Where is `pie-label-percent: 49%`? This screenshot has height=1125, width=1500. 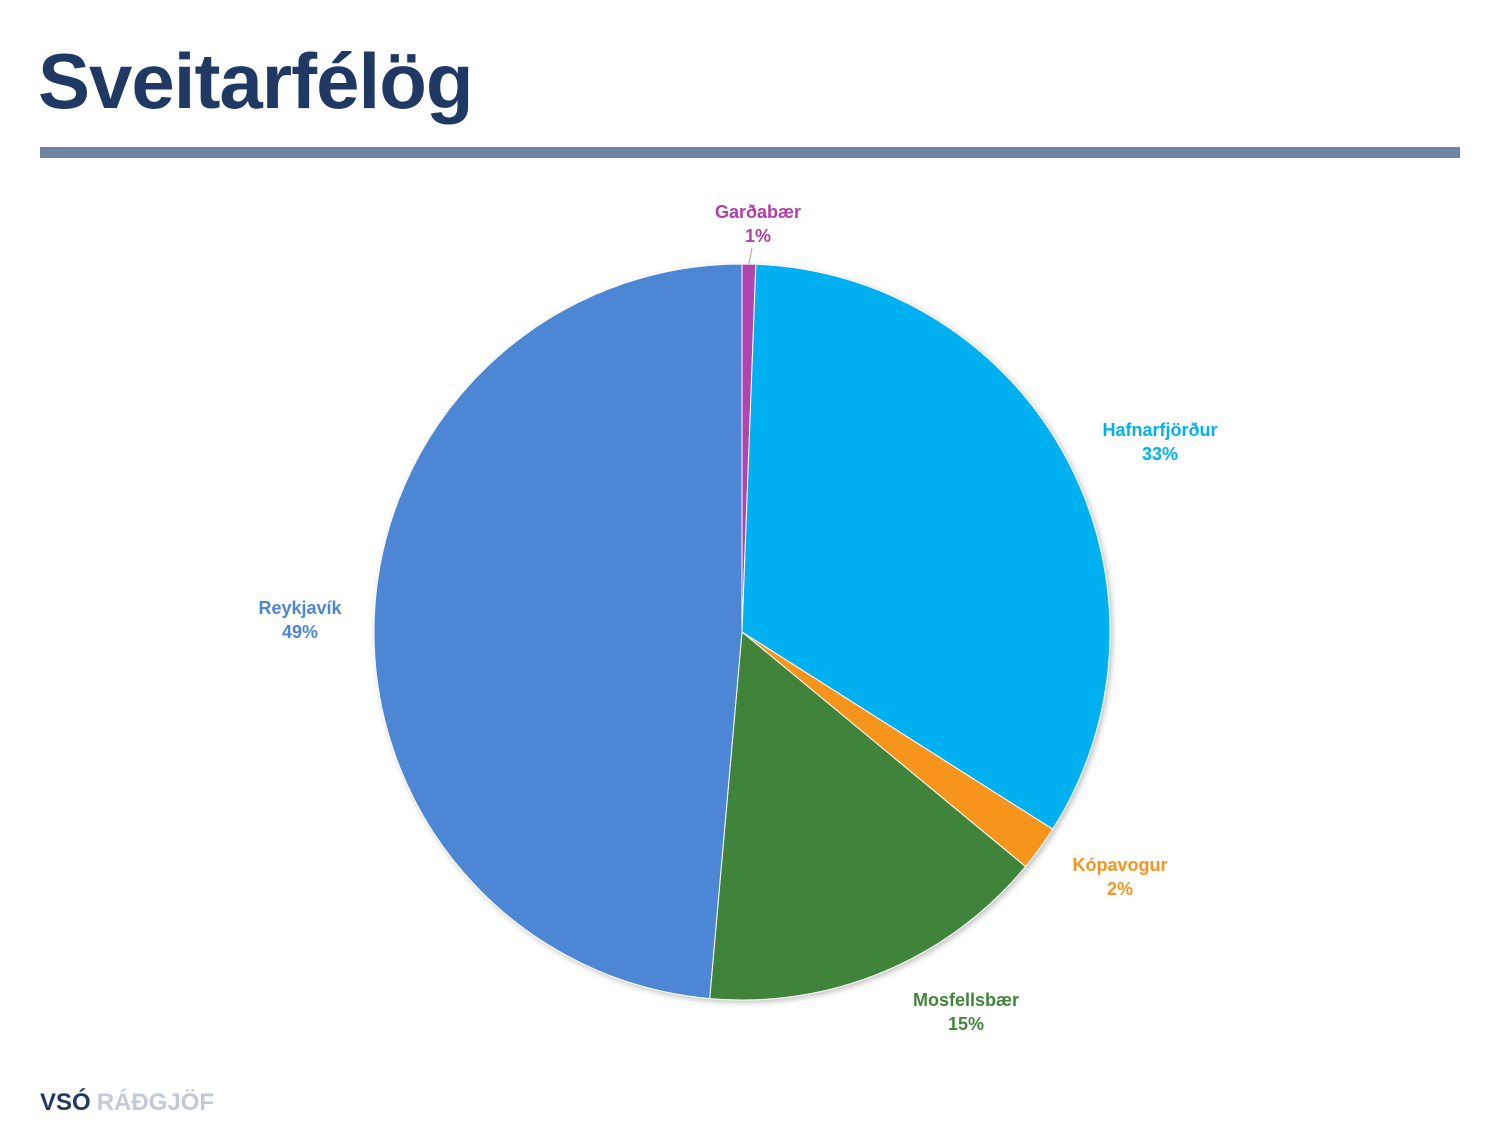 pie-label-percent: 49% is located at coordinates (300, 632).